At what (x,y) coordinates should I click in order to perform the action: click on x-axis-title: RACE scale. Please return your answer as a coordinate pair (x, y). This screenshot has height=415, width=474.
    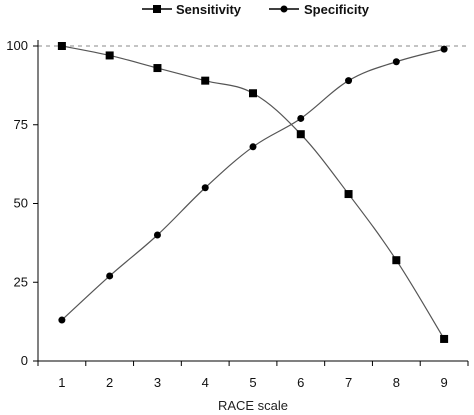
    Looking at the image, I should click on (253, 405).